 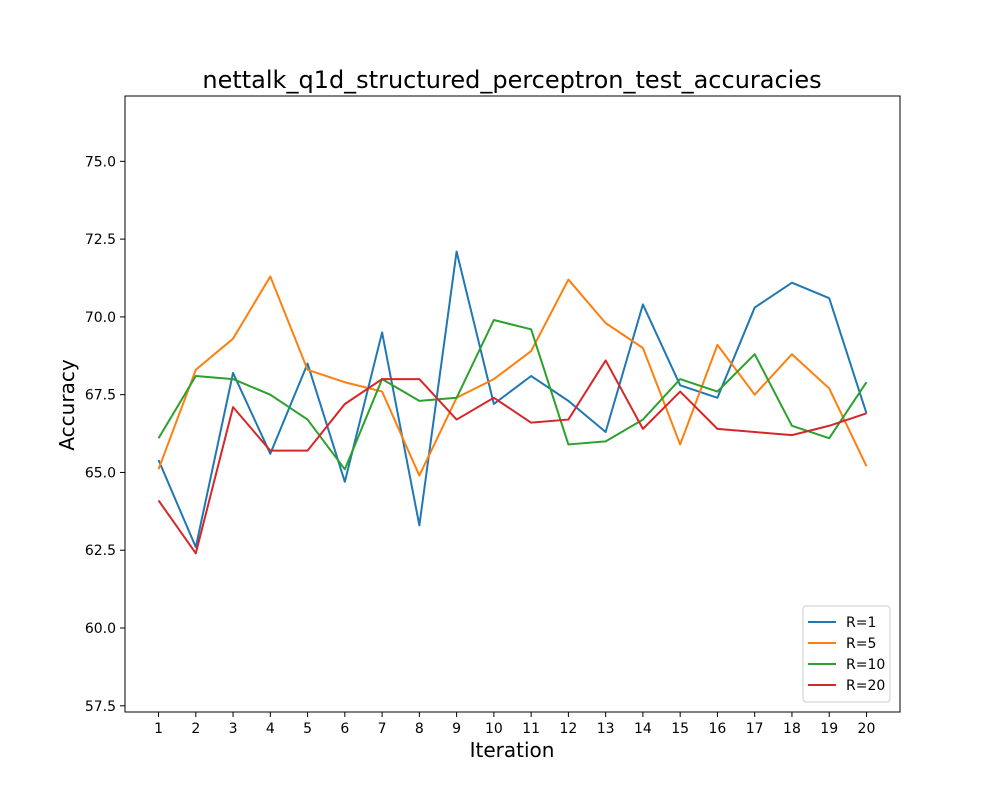 I want to click on y-axis-label: Accuracy, so click(x=67, y=404).